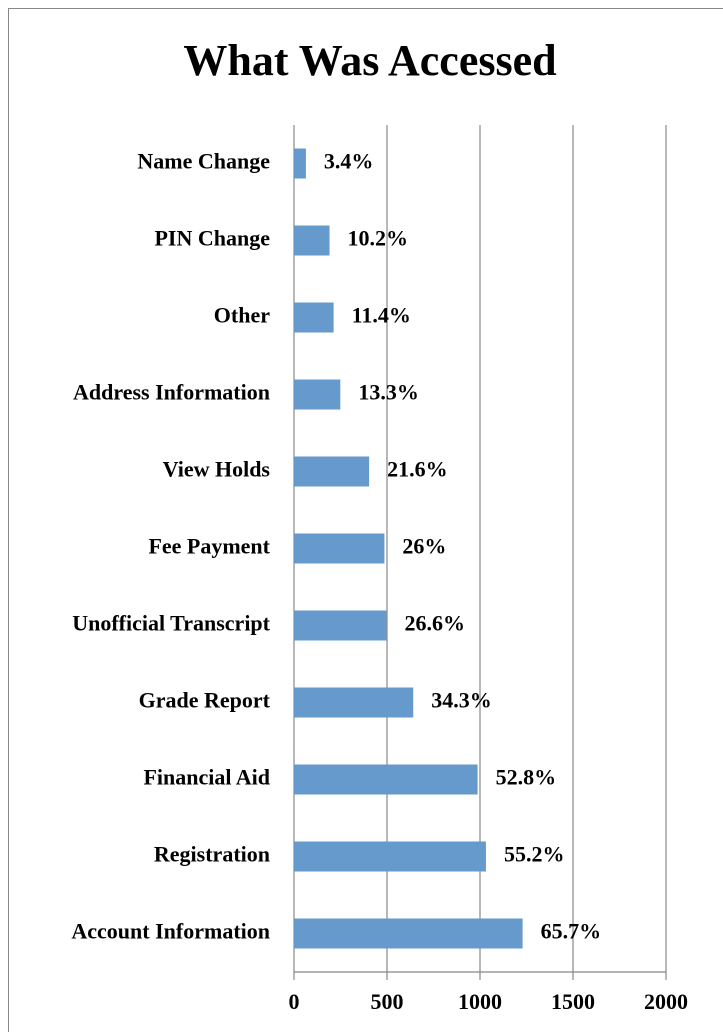  What do you see at coordinates (294, 1001) in the screenshot?
I see `x-tick-label: 0` at bounding box center [294, 1001].